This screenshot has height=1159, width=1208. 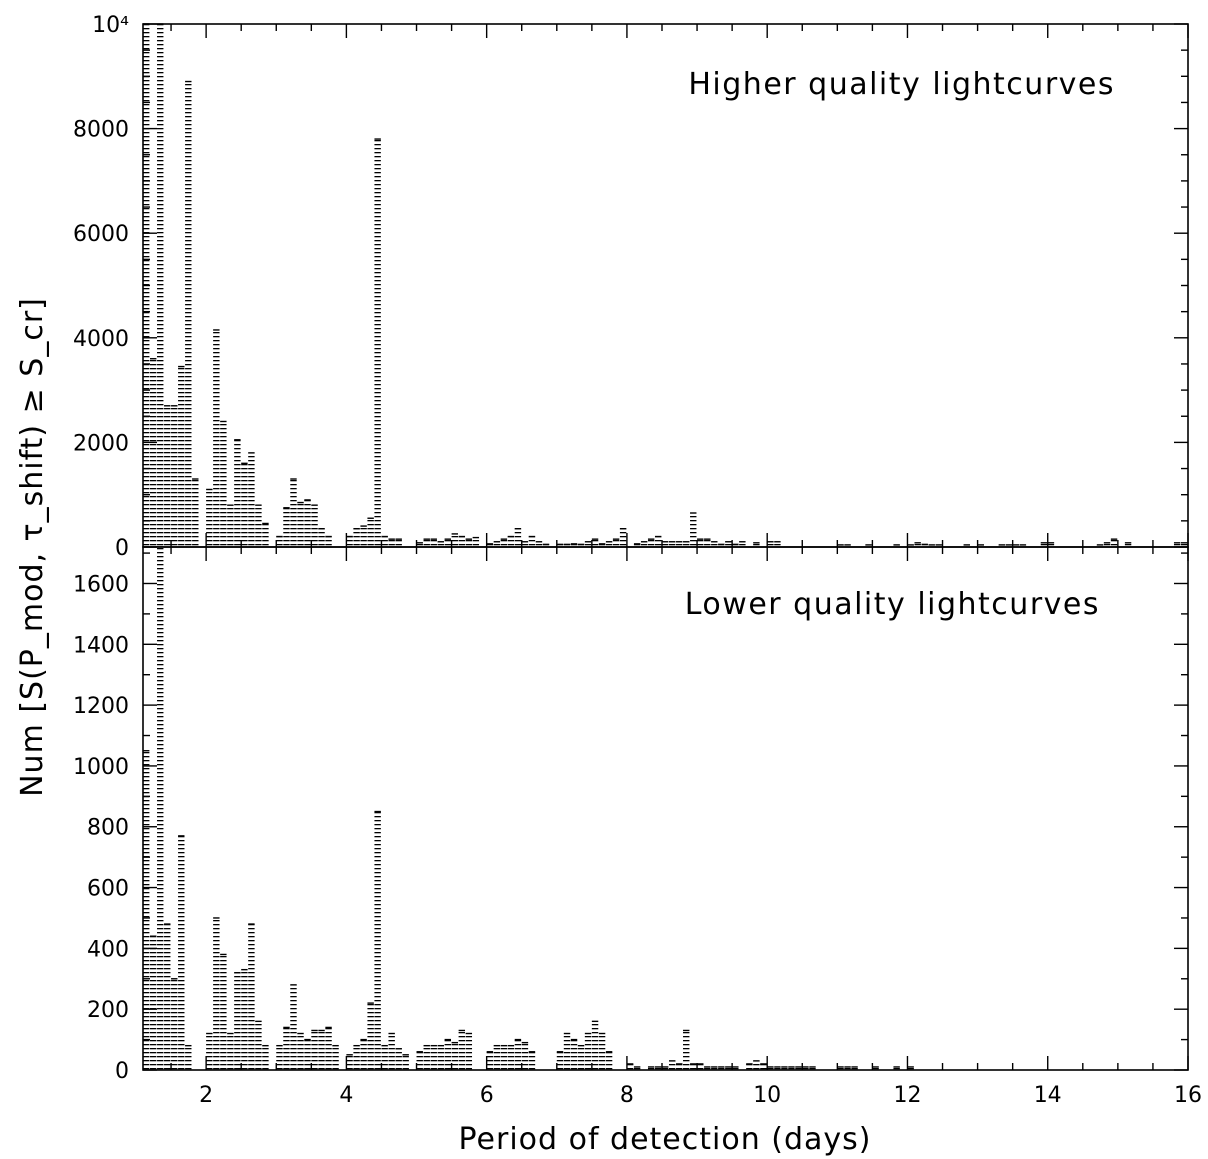 What do you see at coordinates (108, 889) in the screenshot?
I see `bottom-y-tick-label: 600` at bounding box center [108, 889].